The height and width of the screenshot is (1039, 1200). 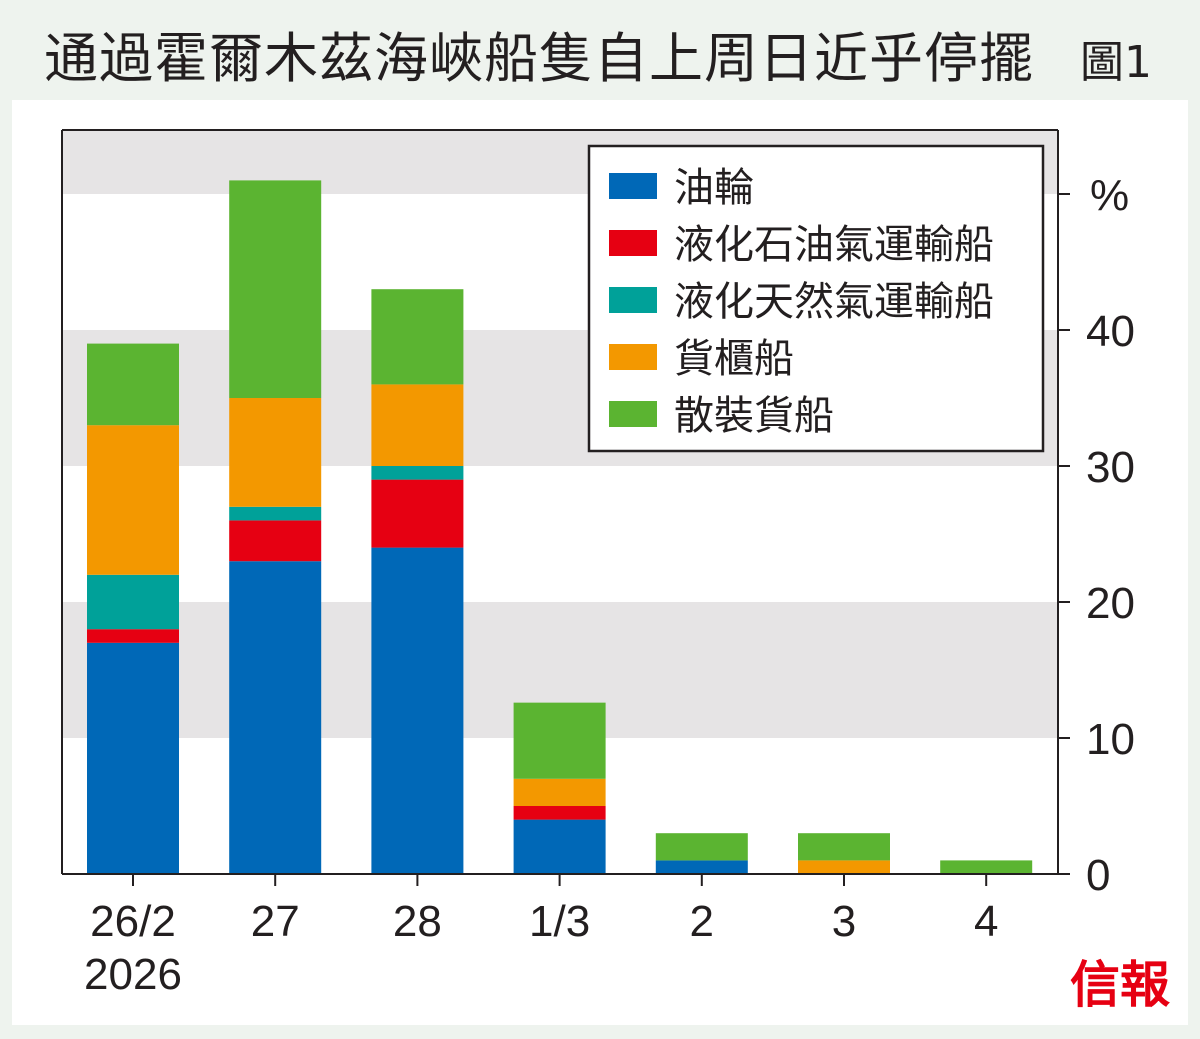 I want to click on x-tick-label: 2, so click(x=702, y=921).